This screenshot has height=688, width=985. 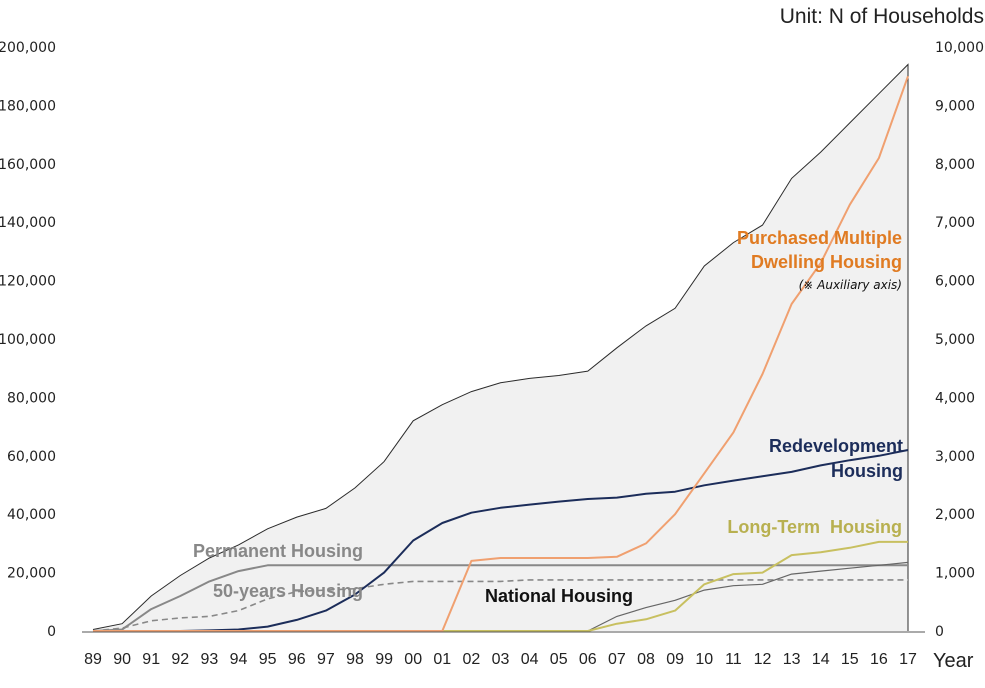 What do you see at coordinates (763, 659) in the screenshot?
I see `x-tick-label: 12` at bounding box center [763, 659].